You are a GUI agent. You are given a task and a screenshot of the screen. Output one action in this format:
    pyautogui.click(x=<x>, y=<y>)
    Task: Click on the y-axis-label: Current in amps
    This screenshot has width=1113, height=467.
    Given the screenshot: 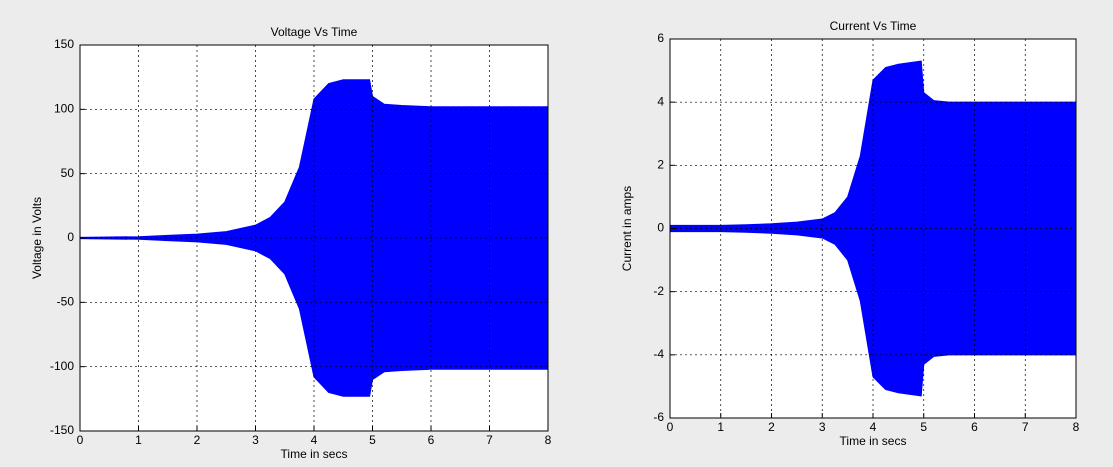 What is the action you would take?
    pyautogui.click(x=627, y=228)
    